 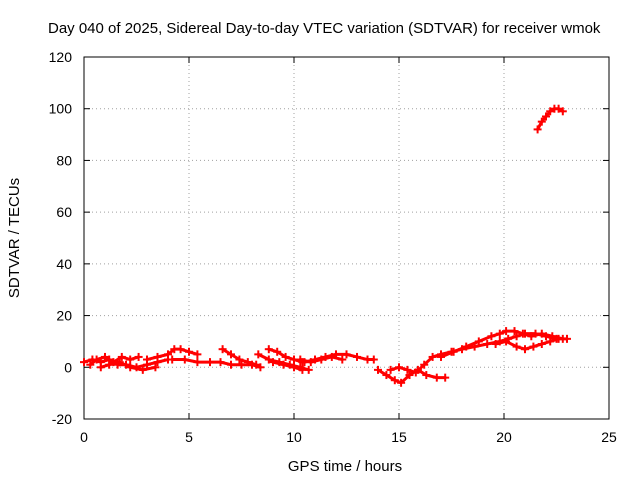 What do you see at coordinates (345, 466) in the screenshot?
I see `x-axis-label: GPS time / hours` at bounding box center [345, 466].